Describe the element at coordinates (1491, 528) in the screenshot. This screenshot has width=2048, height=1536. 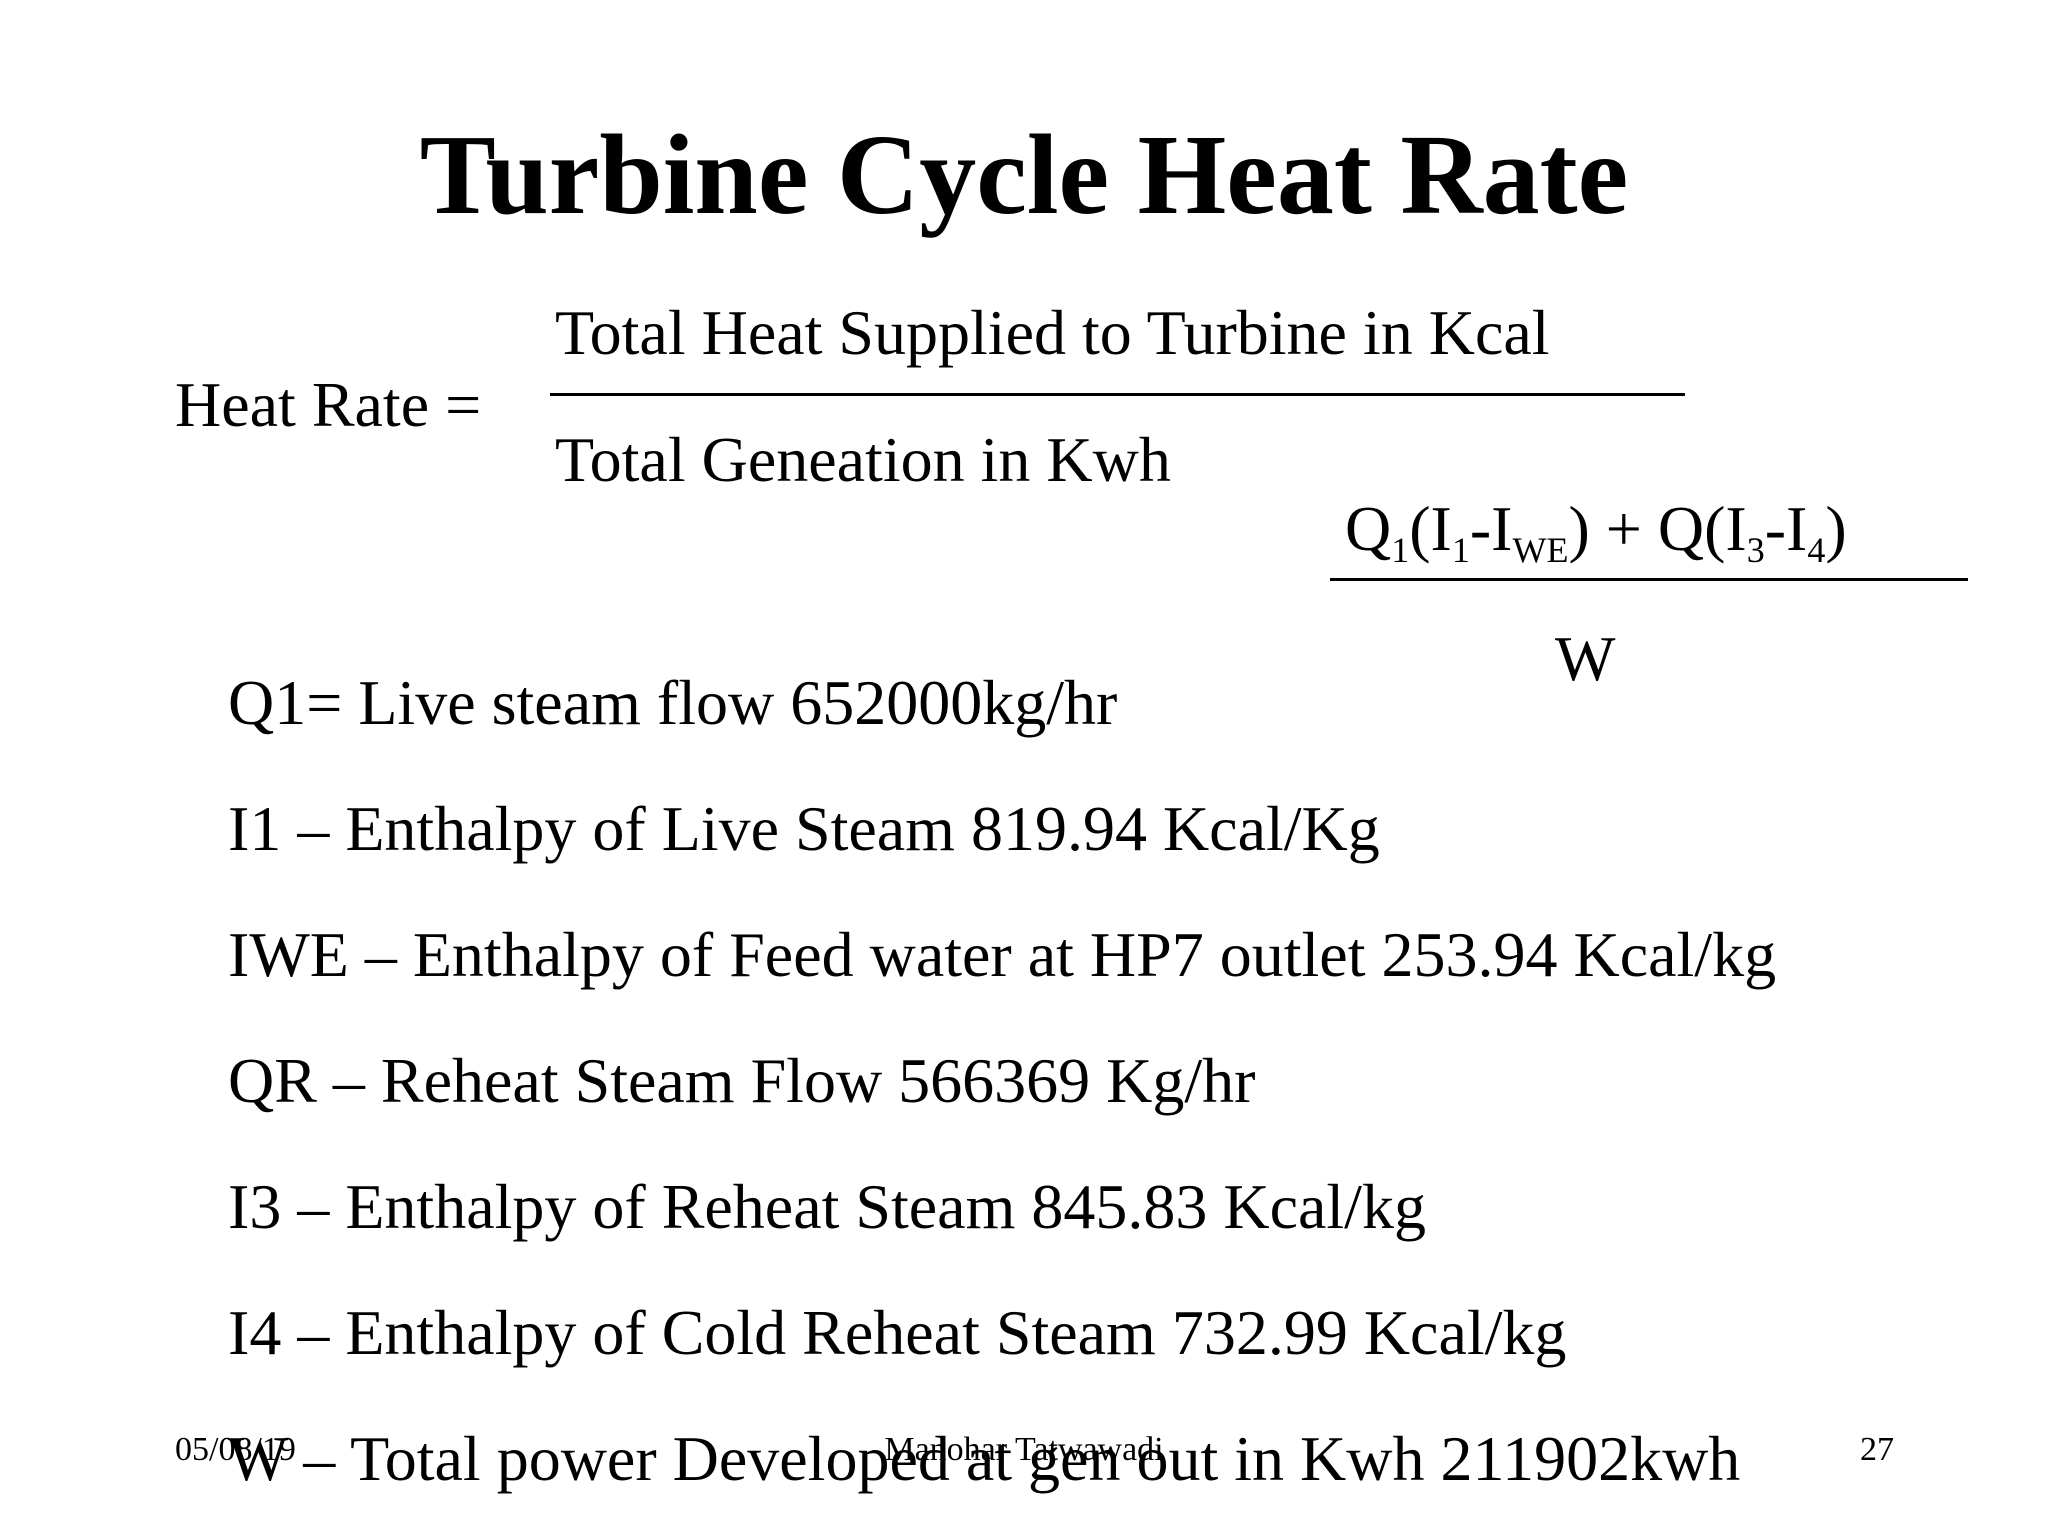
I see `expr-minus1: -I` at that location.